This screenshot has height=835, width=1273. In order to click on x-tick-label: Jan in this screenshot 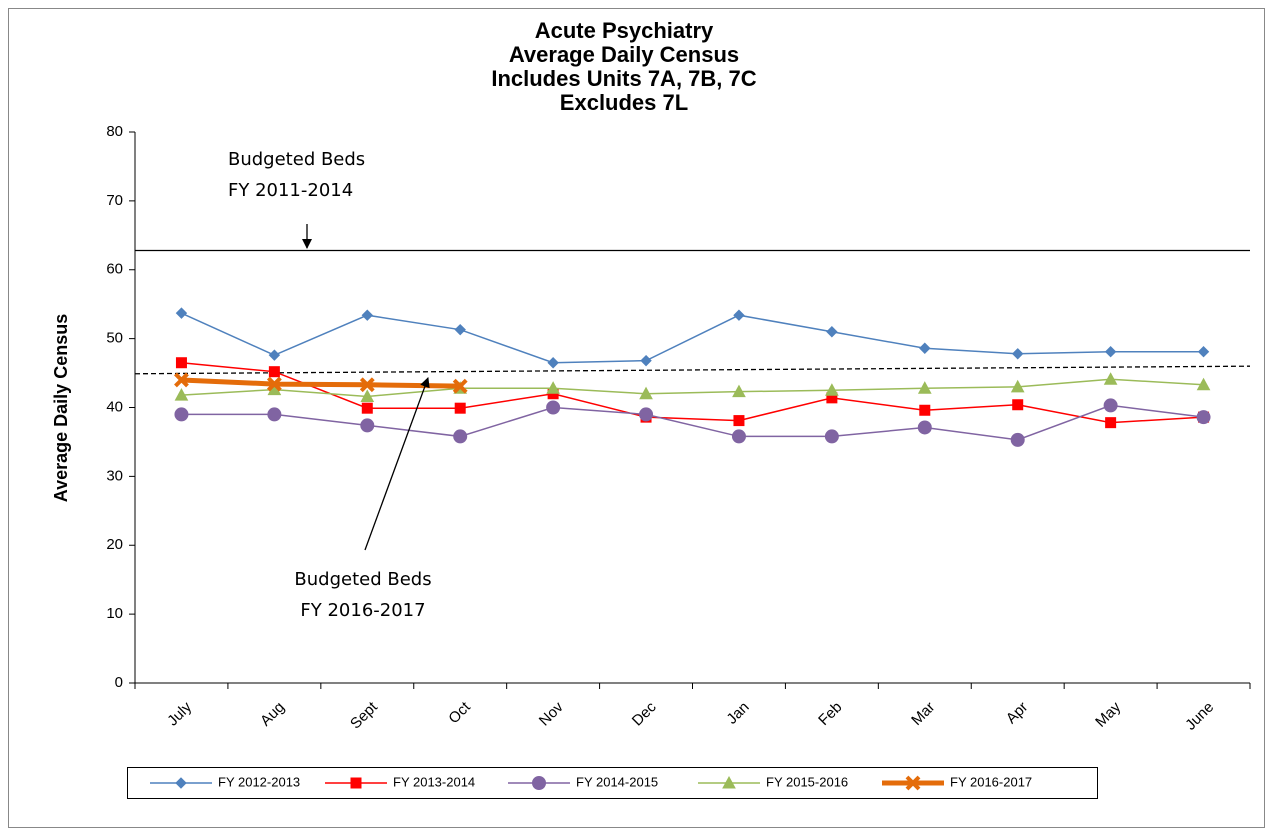, I will do `click(737, 713)`.